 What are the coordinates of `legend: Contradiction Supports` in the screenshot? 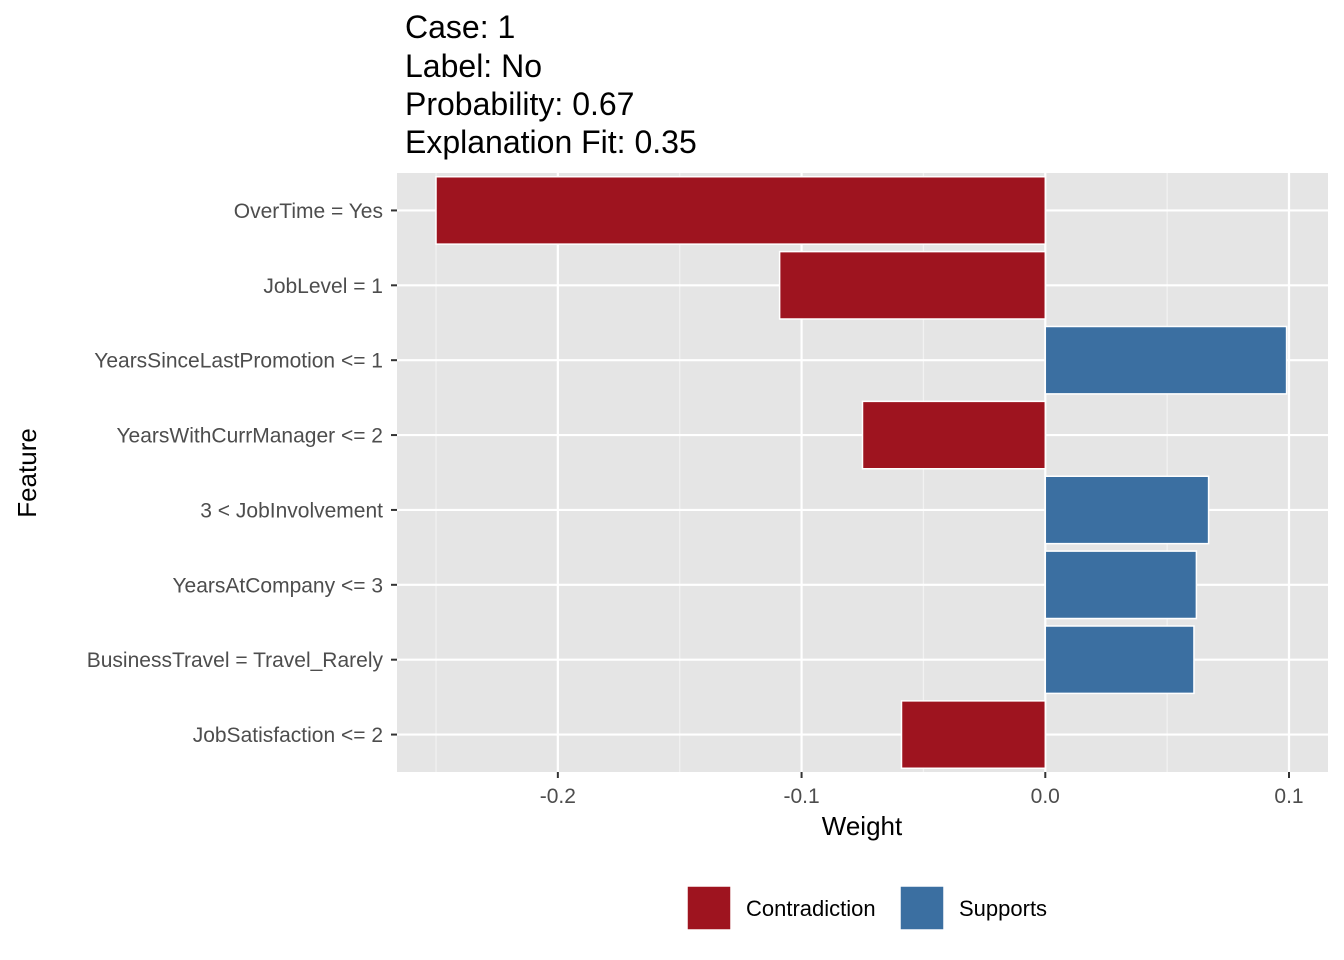 It's located at (866, 908).